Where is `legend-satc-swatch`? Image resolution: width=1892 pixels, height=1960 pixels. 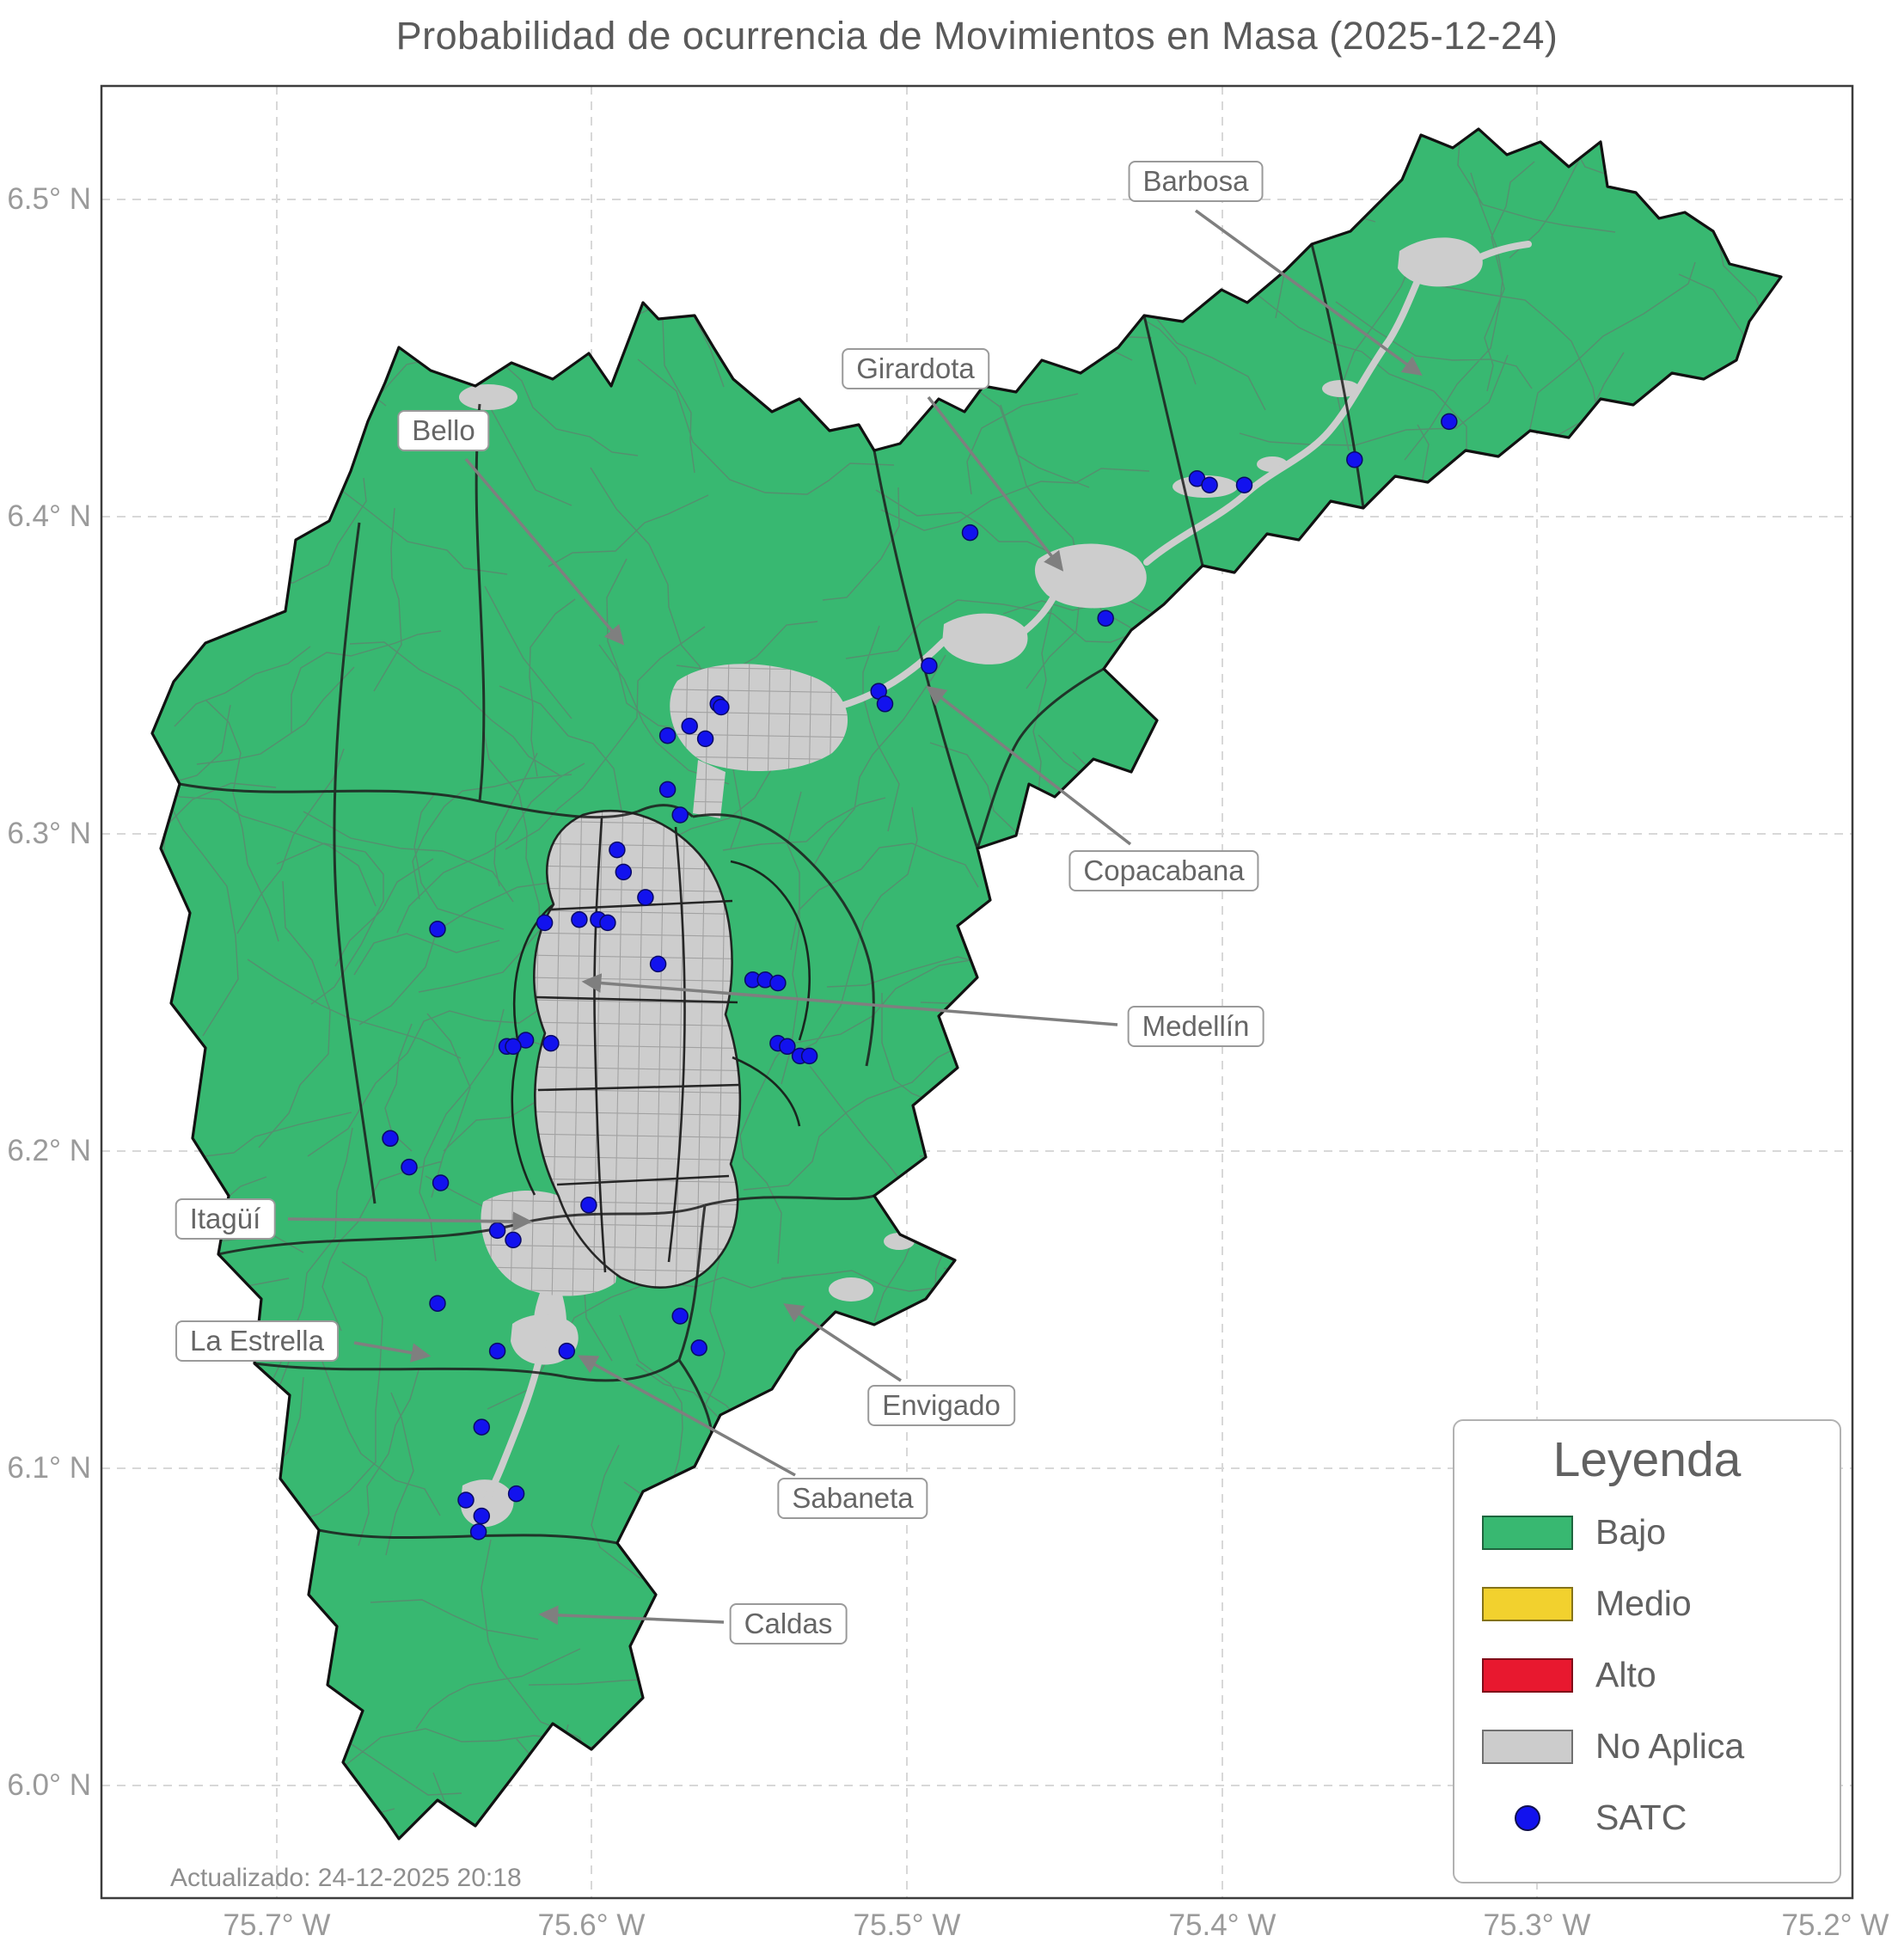 legend-satc-swatch is located at coordinates (1527, 1817).